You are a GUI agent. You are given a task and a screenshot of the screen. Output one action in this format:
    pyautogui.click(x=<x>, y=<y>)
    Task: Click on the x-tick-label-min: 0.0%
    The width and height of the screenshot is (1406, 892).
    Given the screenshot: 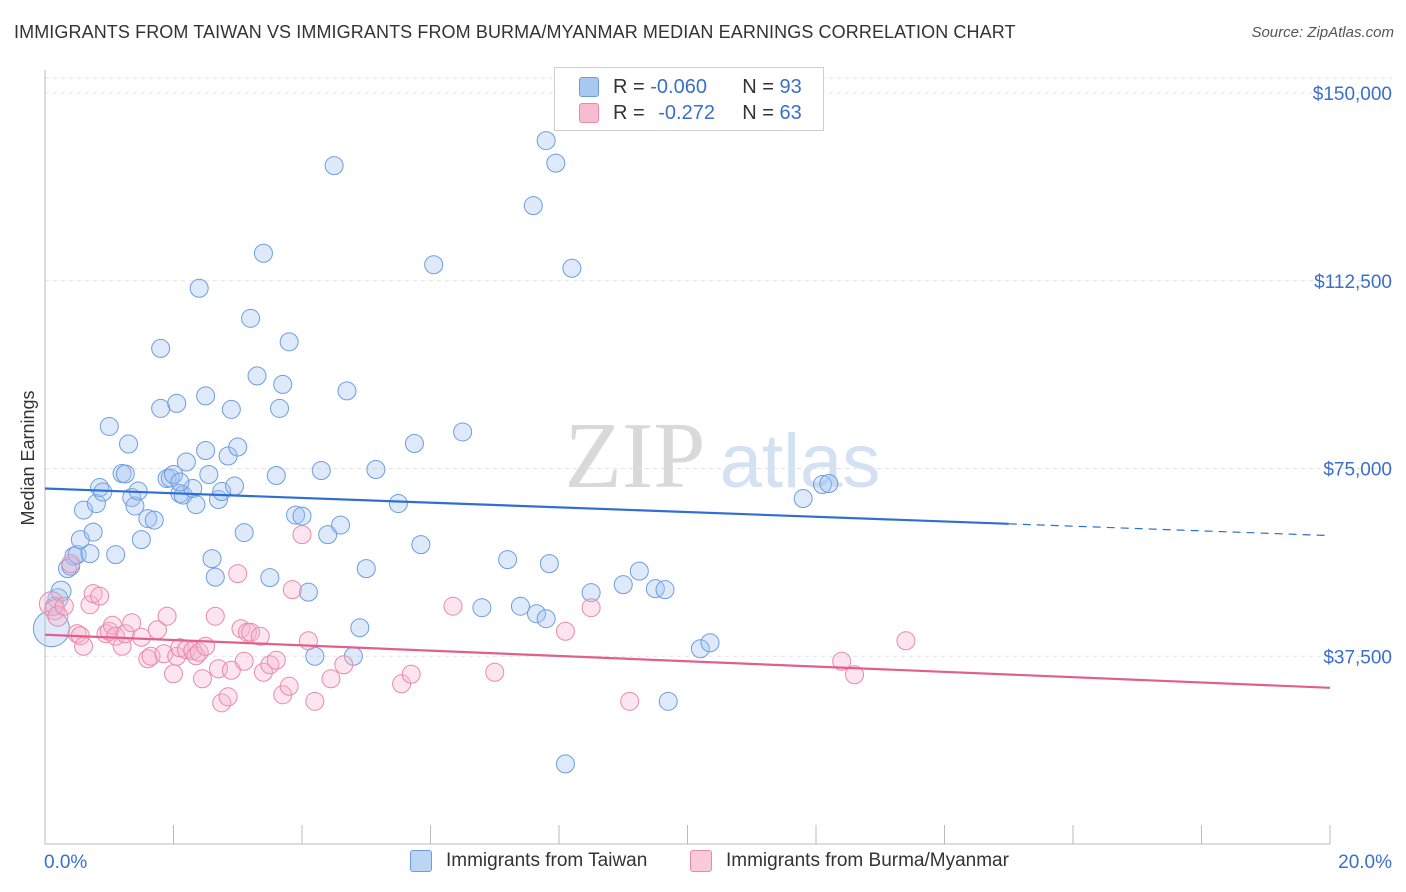 What is the action you would take?
    pyautogui.click(x=65, y=862)
    